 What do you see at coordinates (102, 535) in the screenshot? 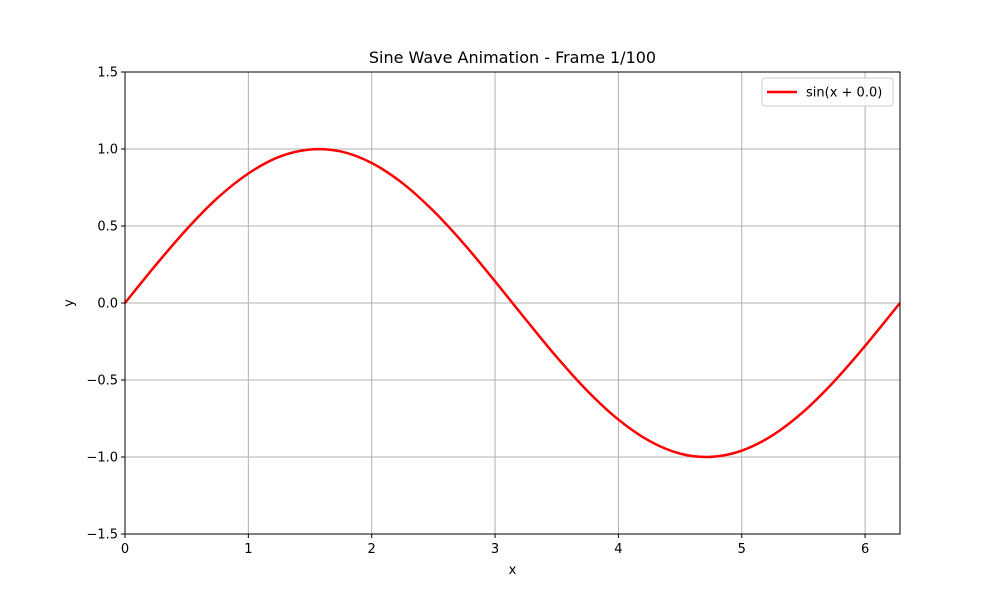
I see `y-tick-label: −1.5` at bounding box center [102, 535].